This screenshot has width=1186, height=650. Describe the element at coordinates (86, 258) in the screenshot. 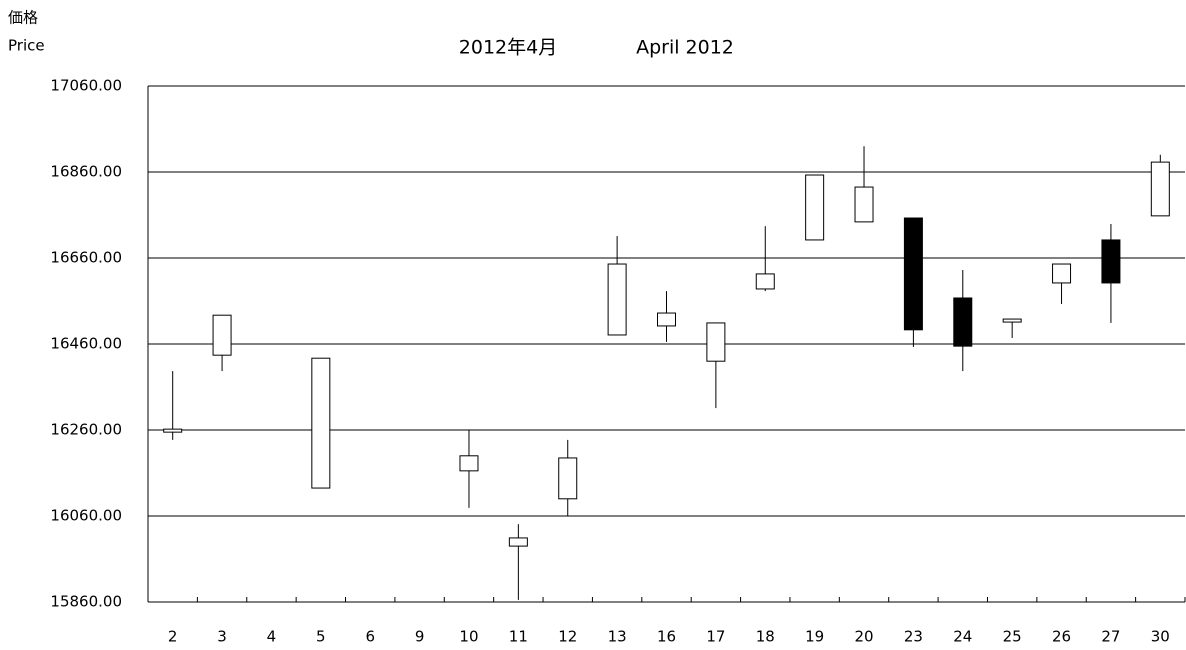

I see `y-tick-label: 16660.00` at that location.